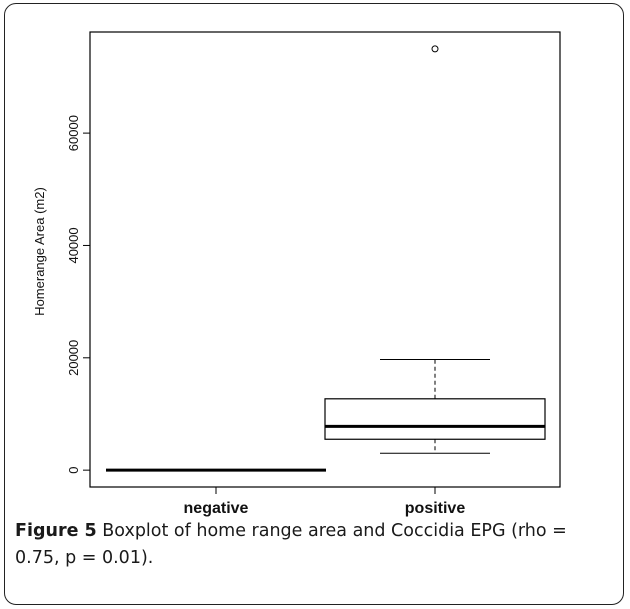 The width and height of the screenshot is (630, 609). What do you see at coordinates (39, 251) in the screenshot?
I see `y-axis-label: Homerange Area (m2)` at bounding box center [39, 251].